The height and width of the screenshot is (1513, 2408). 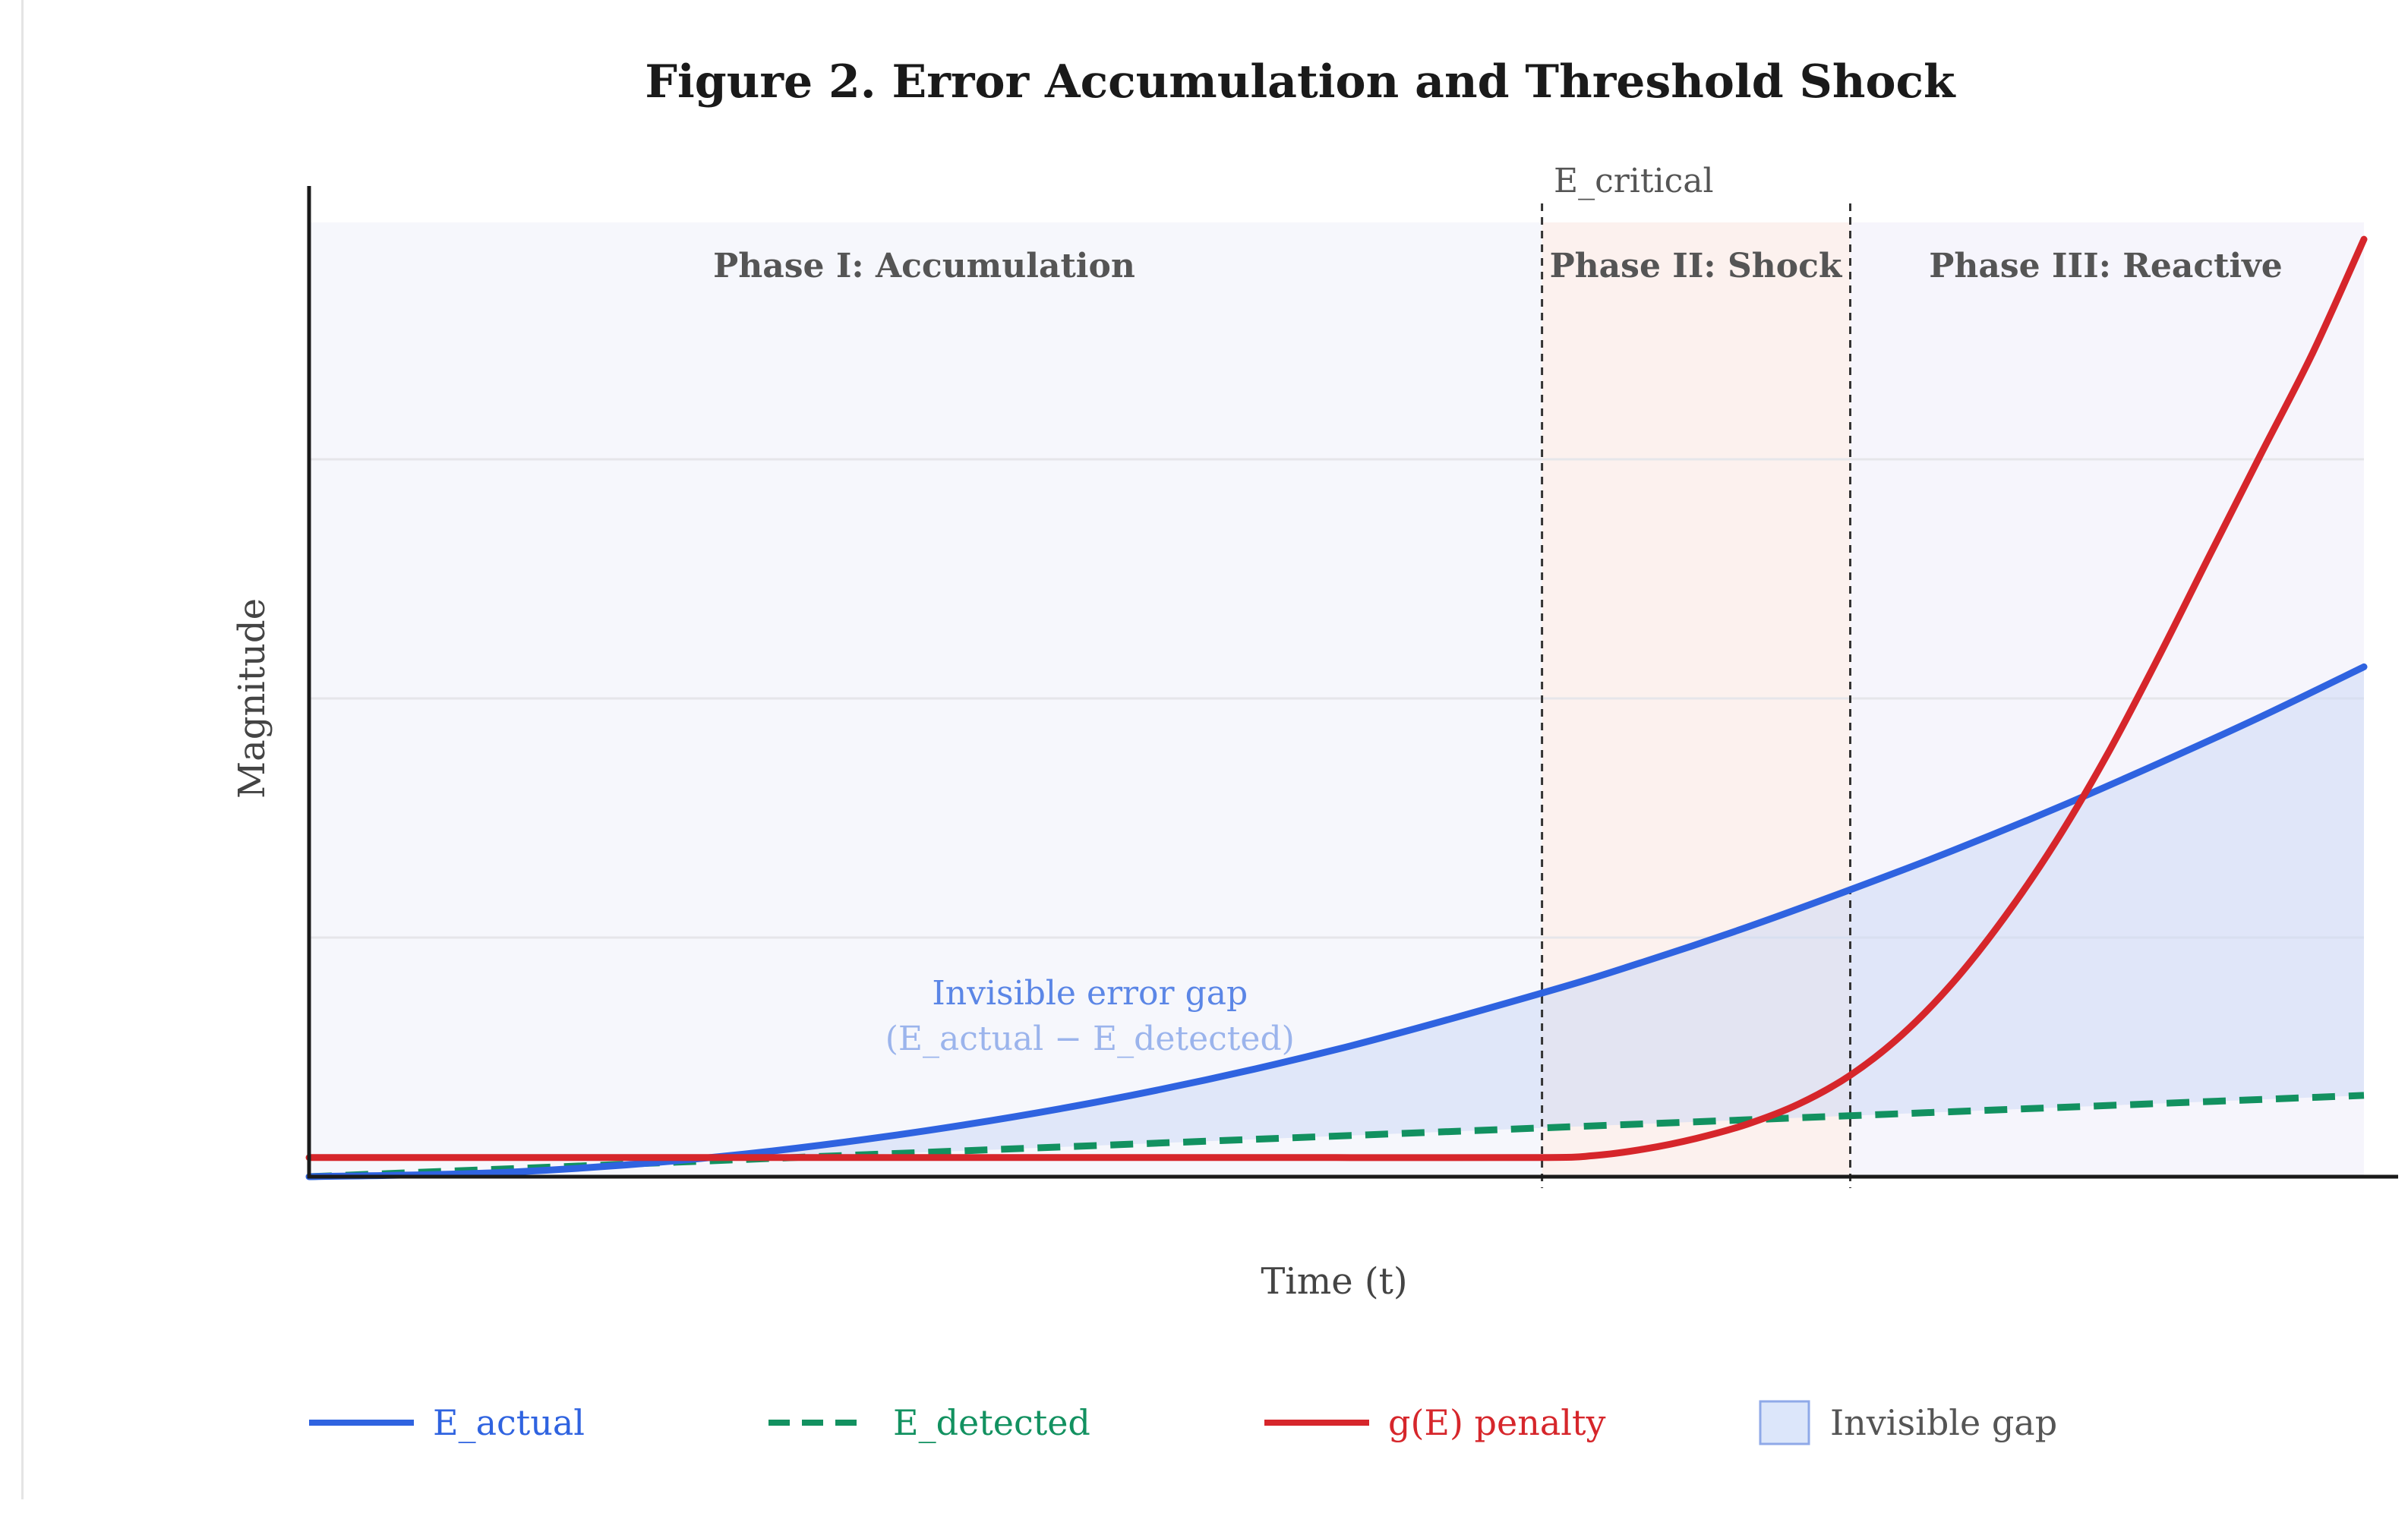 What do you see at coordinates (2105, 266) in the screenshot?
I see `phase-3-label: Phase III: Reactive` at bounding box center [2105, 266].